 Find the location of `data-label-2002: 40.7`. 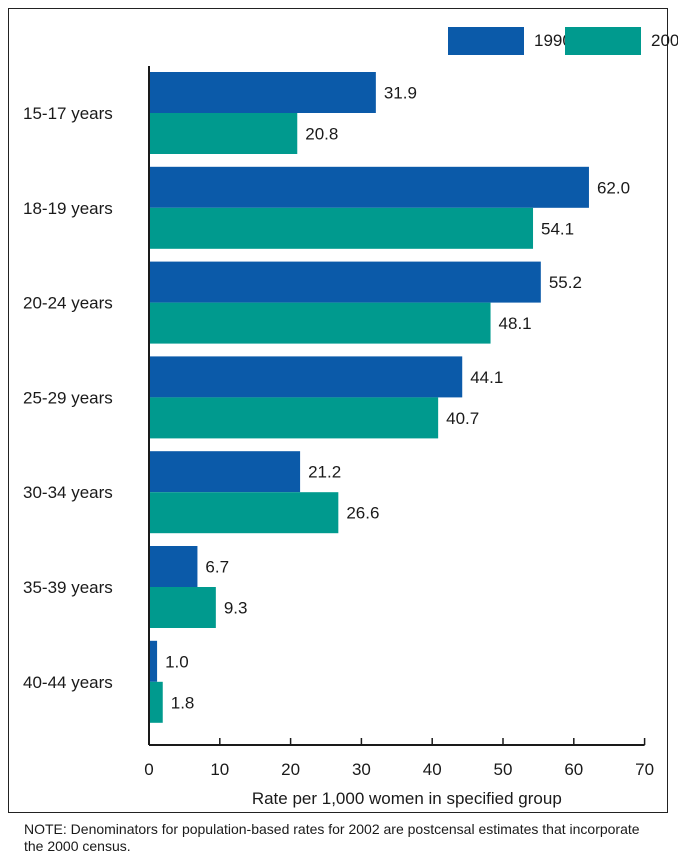

data-label-2002: 40.7 is located at coordinates (462, 418).